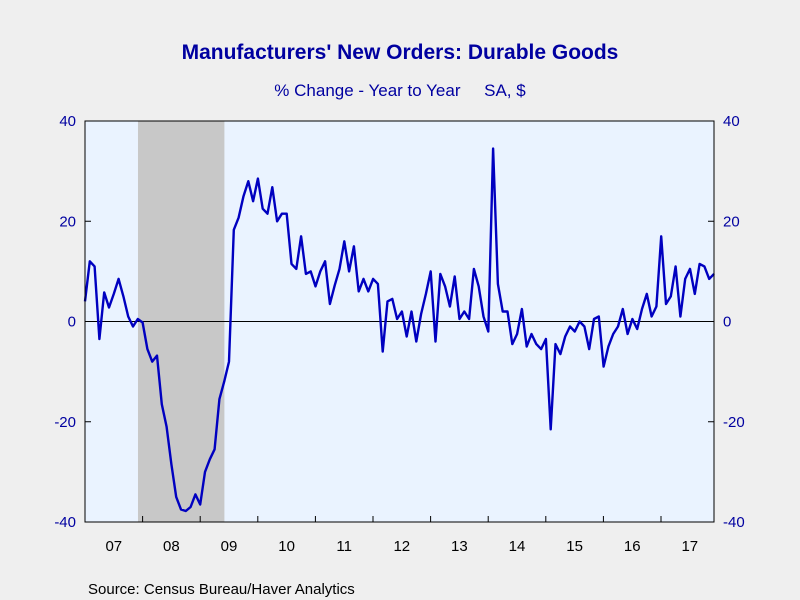  I want to click on y-axis-left: -40 -20 0 20 40, so click(72, 322).